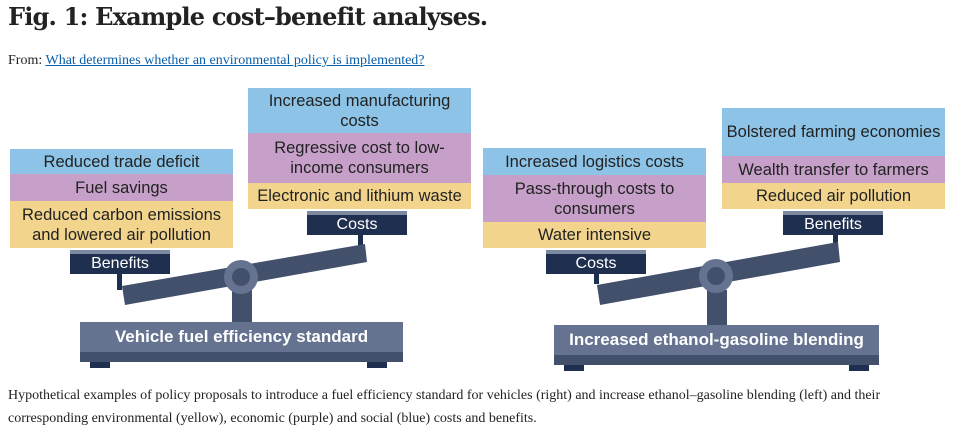 This screenshot has height=443, width=955. I want to click on left-benefits-label: Benefits, so click(120, 262).